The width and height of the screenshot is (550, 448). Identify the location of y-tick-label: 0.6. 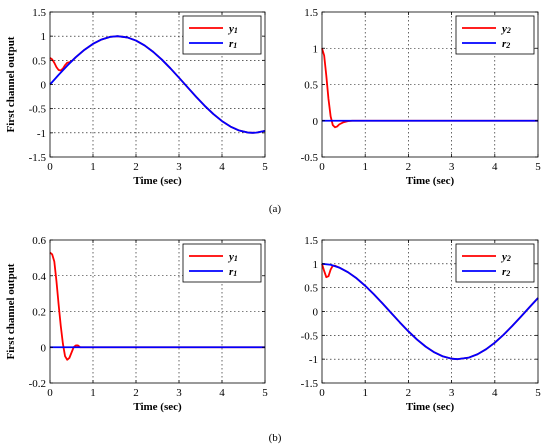
(39, 241).